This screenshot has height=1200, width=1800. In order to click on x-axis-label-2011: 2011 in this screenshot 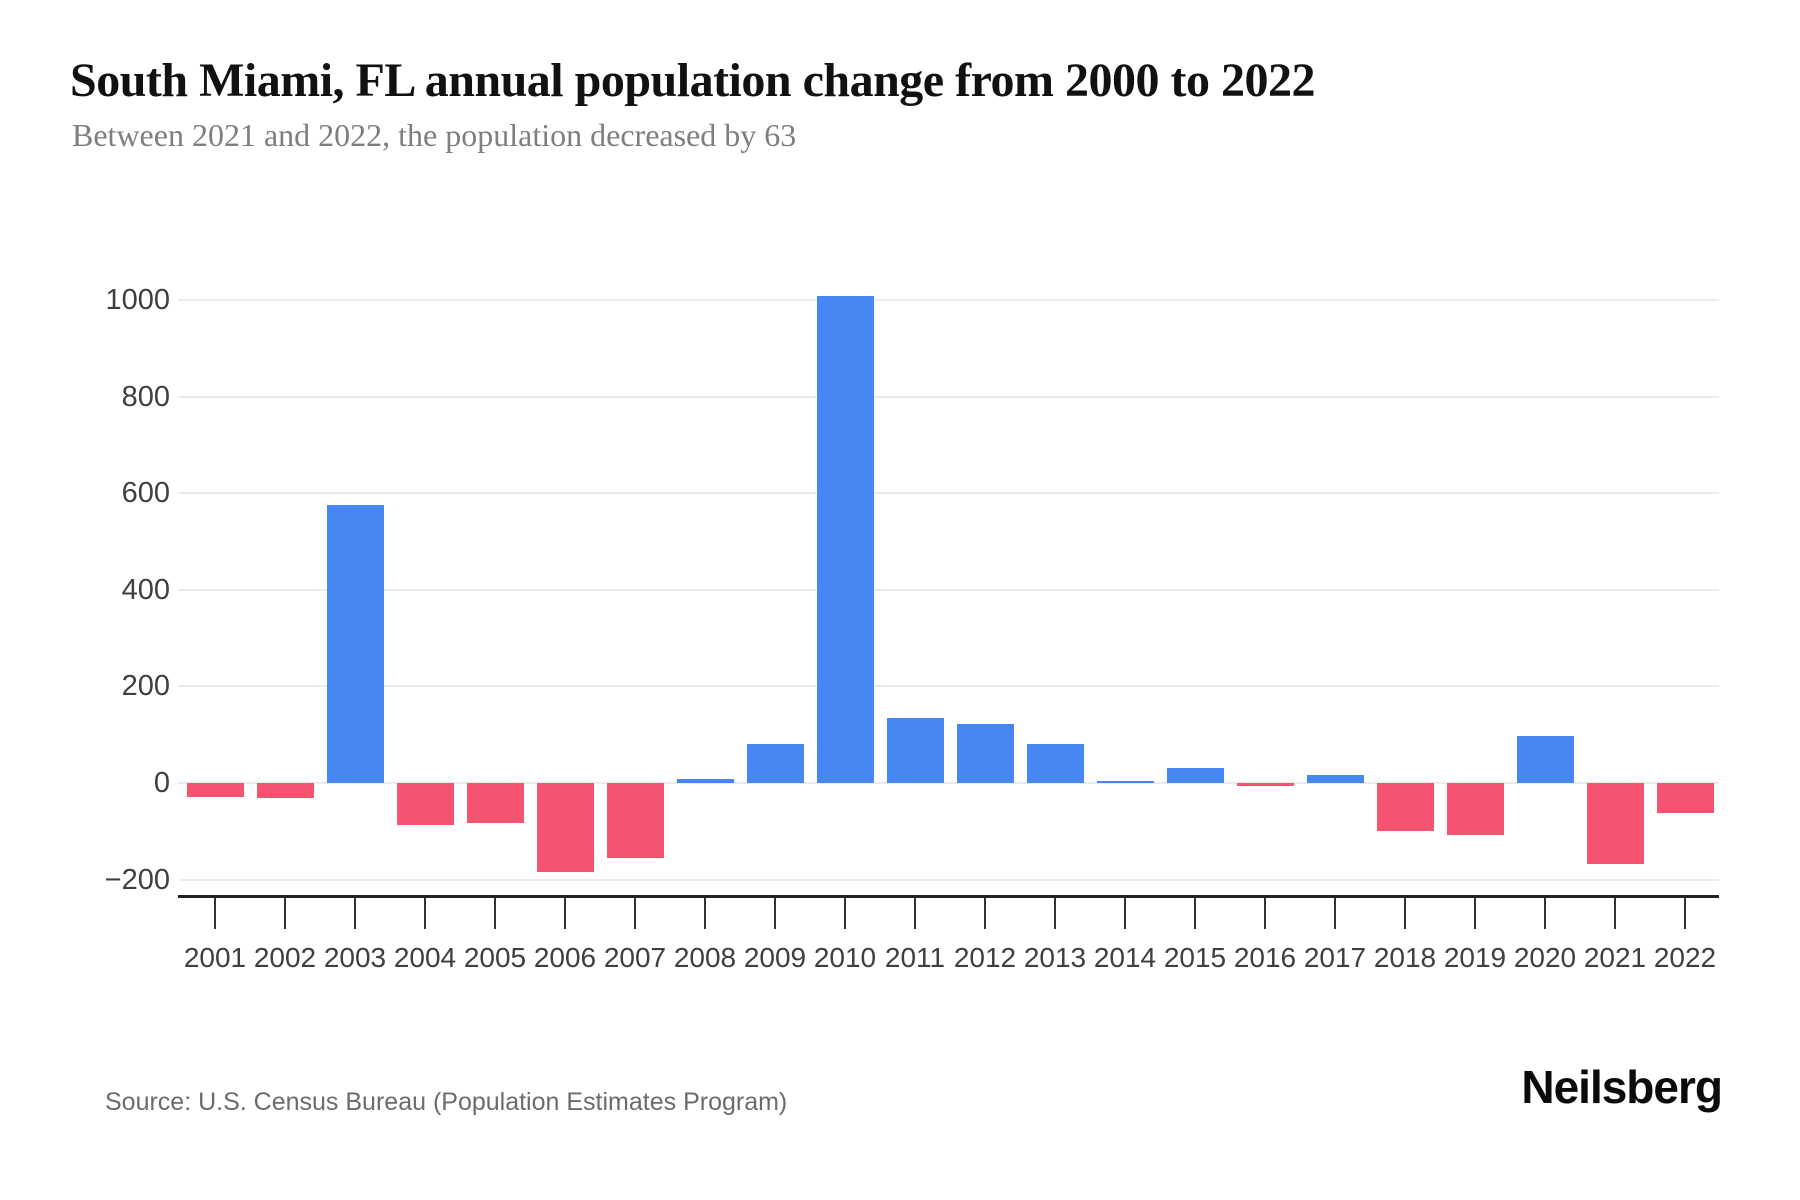, I will do `click(915, 957)`.